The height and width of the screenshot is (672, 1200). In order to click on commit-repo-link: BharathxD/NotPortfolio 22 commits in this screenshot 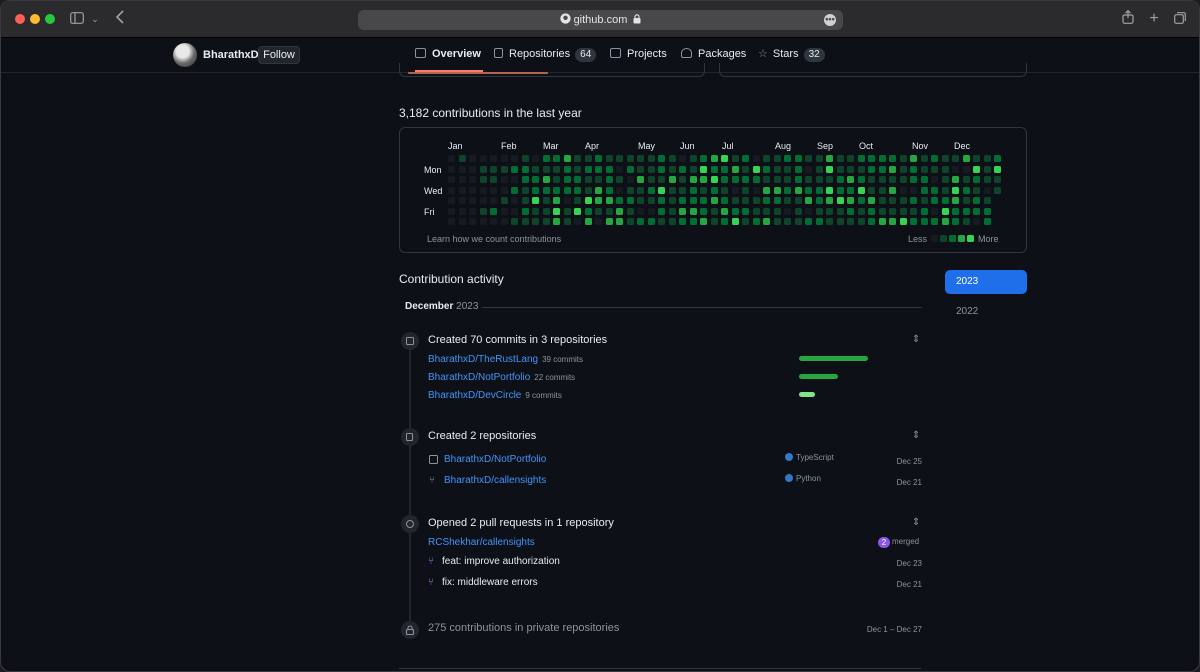, I will do `click(501, 377)`.